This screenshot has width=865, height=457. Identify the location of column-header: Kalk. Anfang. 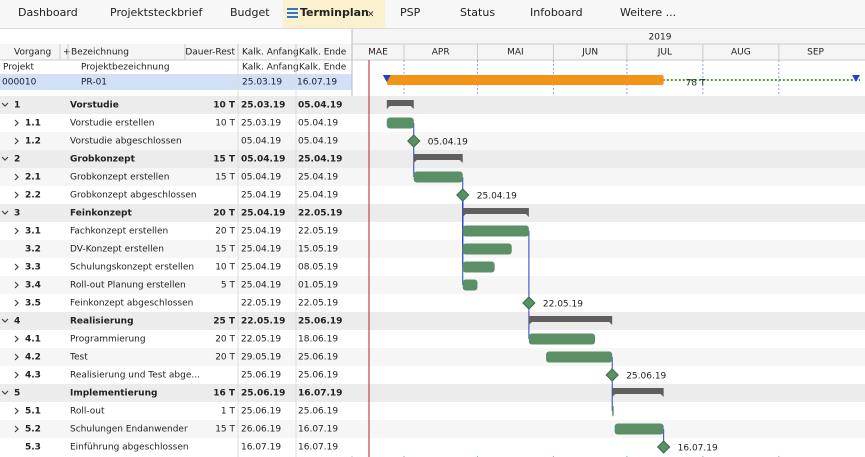
(270, 53).